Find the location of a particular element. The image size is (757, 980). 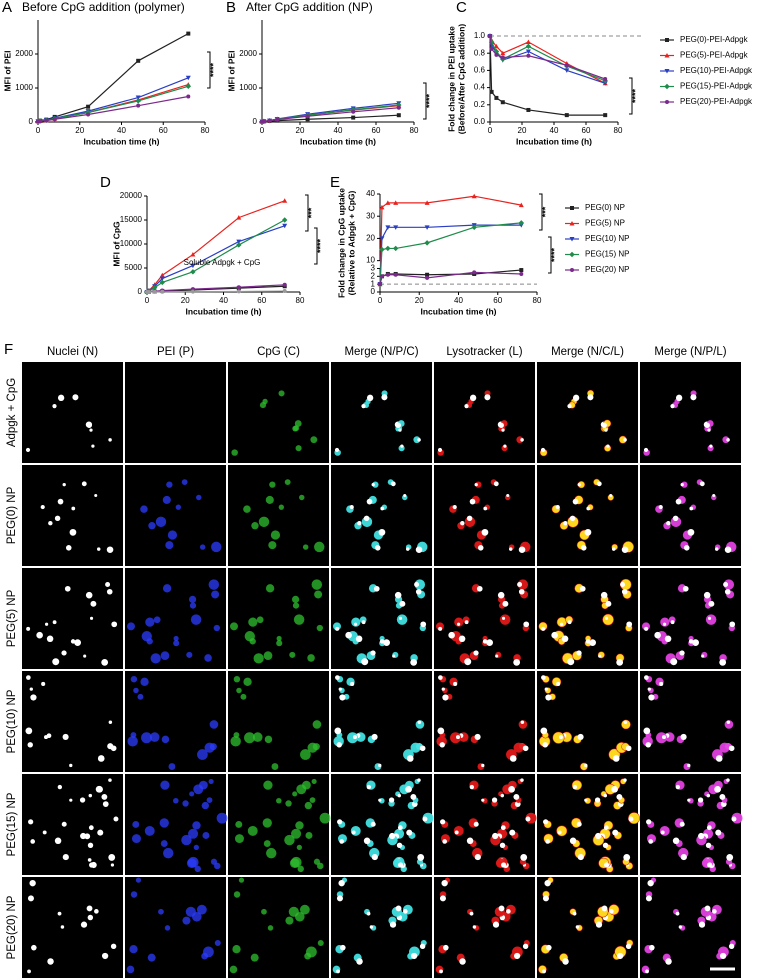

x-tick-label: 0 is located at coordinates (380, 300).